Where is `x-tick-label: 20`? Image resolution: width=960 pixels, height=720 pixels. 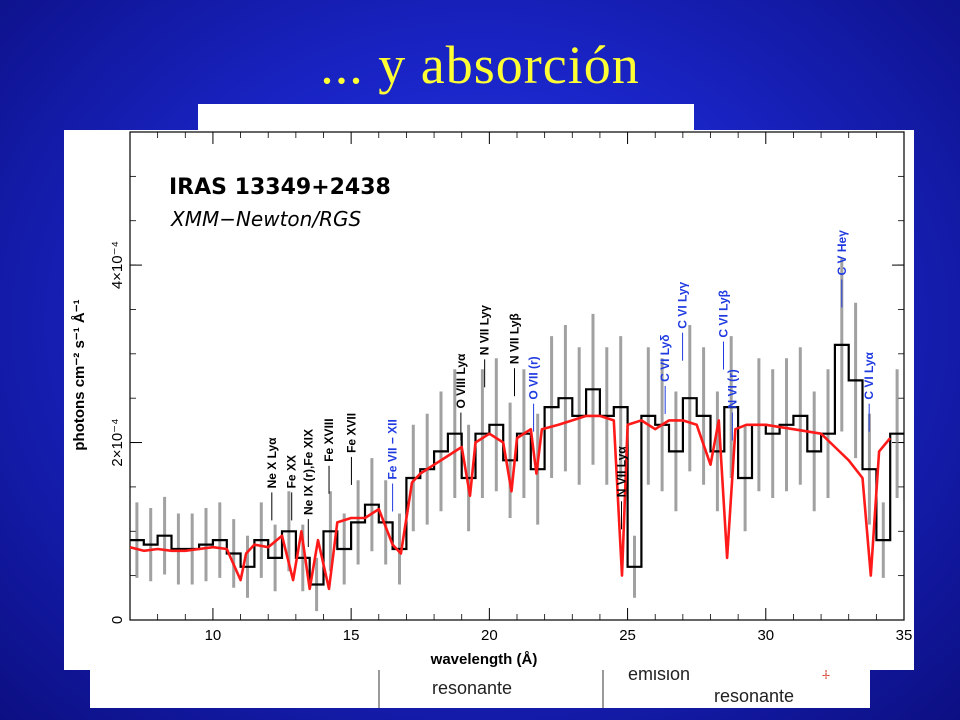 x-tick-label: 20 is located at coordinates (489, 635).